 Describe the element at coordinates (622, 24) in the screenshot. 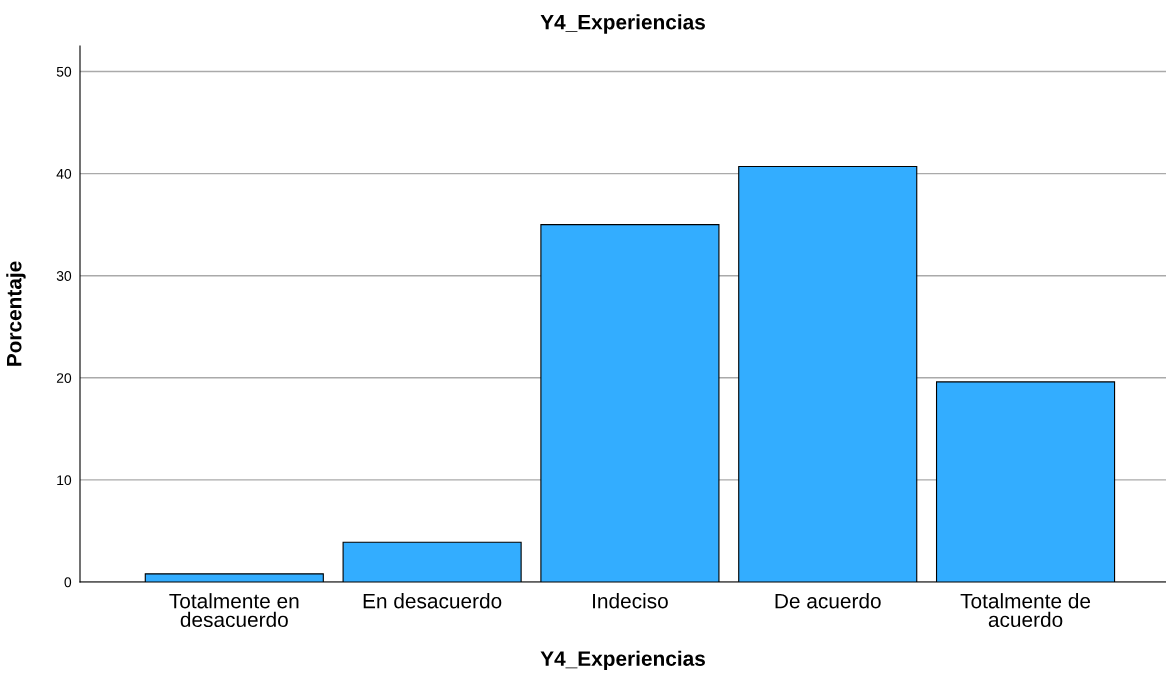

I see `chart-title: Y4_Experiencias` at that location.